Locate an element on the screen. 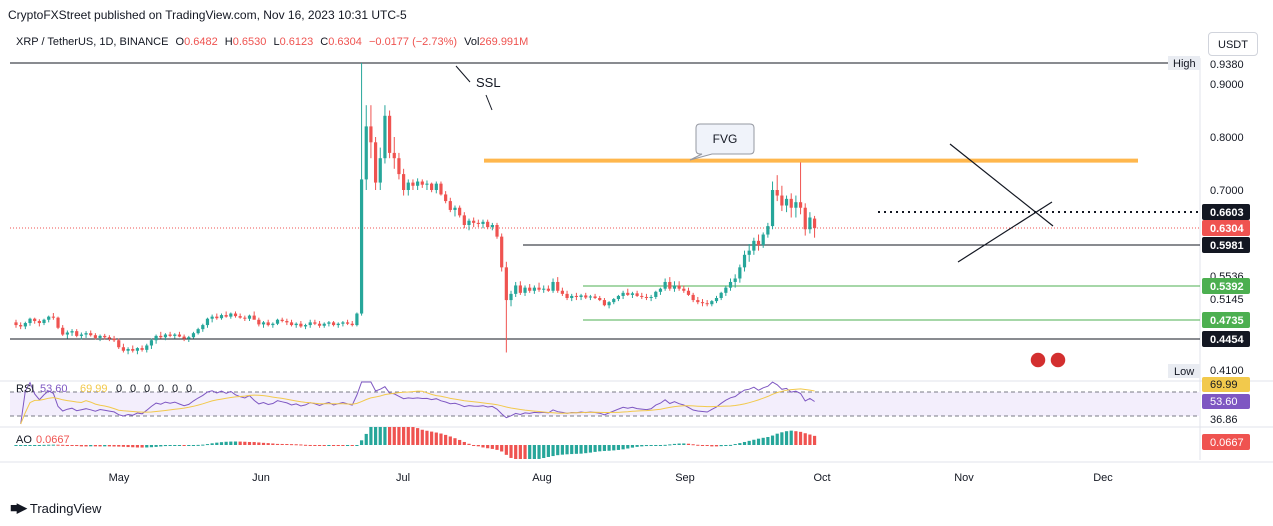 The width and height of the screenshot is (1273, 526). volume-value: 269.991M is located at coordinates (504, 42).